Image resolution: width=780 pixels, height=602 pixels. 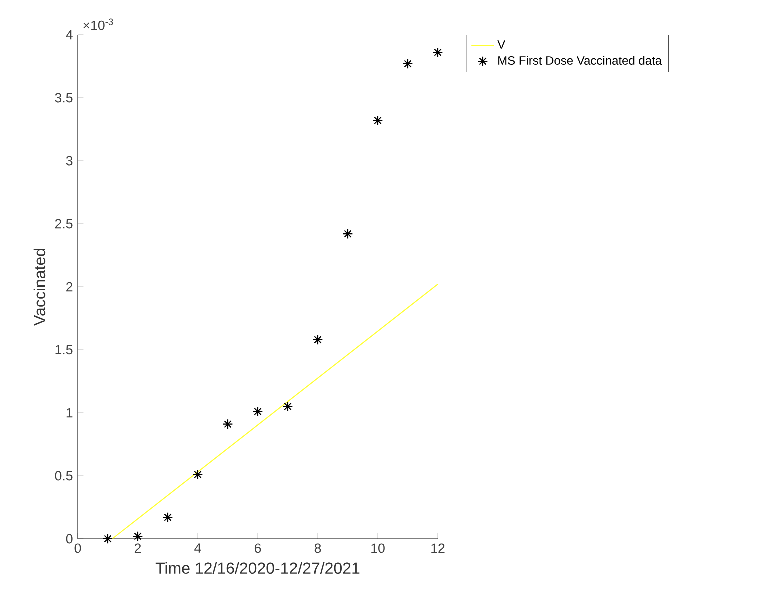 What do you see at coordinates (64, 350) in the screenshot?
I see `y-tick-label: 1.5` at bounding box center [64, 350].